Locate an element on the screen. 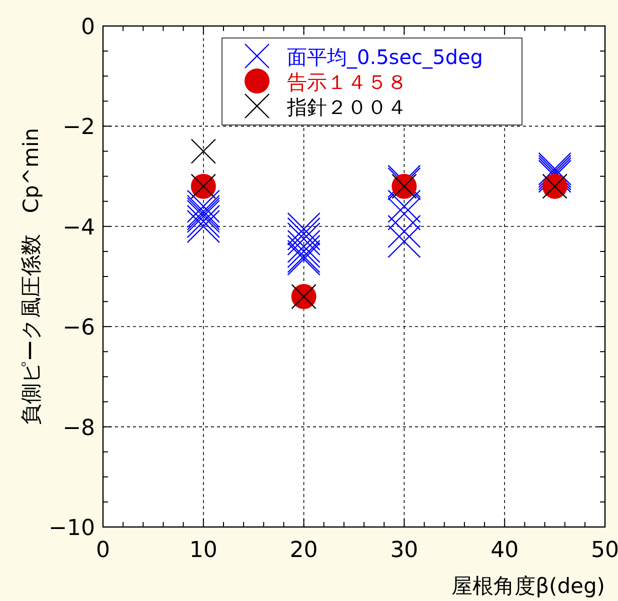 This screenshot has height=601, width=618. y-axis-title: 負側ピーク風圧係数 Cp^min is located at coordinates (31, 277).